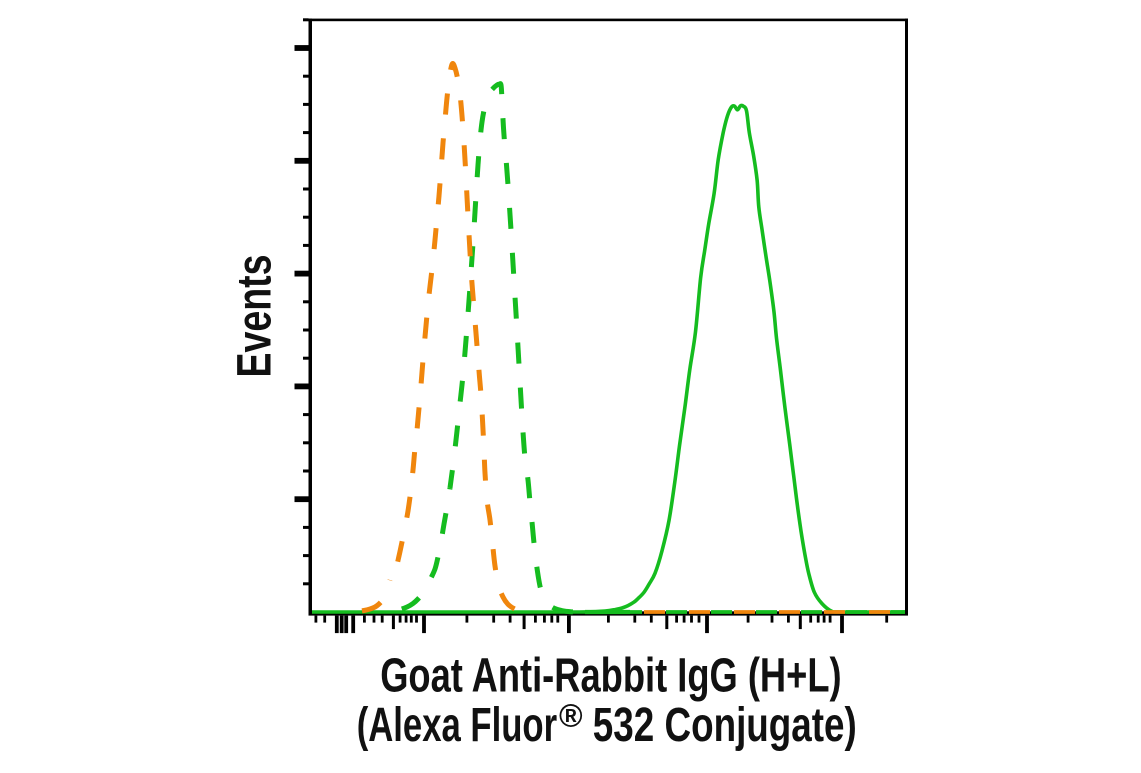 The width and height of the screenshot is (1141, 773). What do you see at coordinates (610, 676) in the screenshot?
I see `svg-text: Goat Anti-Rabbit IgG (H+L)` at bounding box center [610, 676].